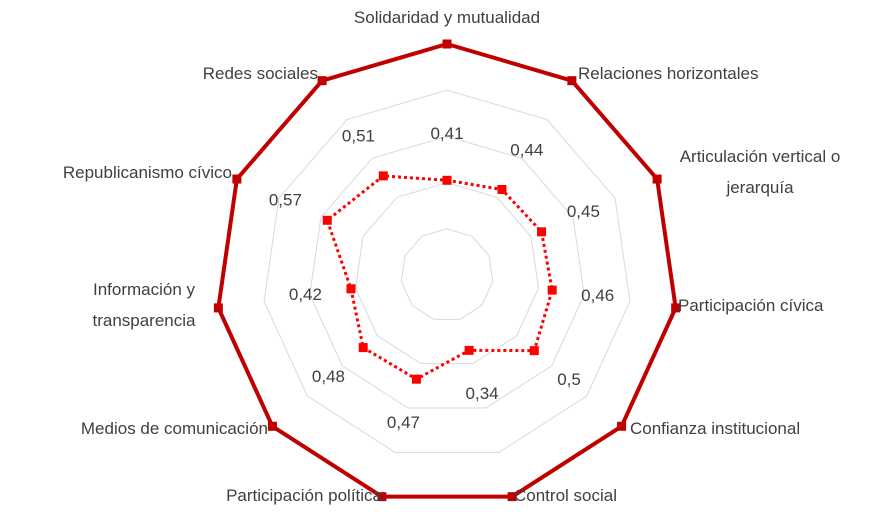 This screenshot has height=516, width=886. I want to click on category-label: Solidaridad y mutualidad, so click(447, 17).